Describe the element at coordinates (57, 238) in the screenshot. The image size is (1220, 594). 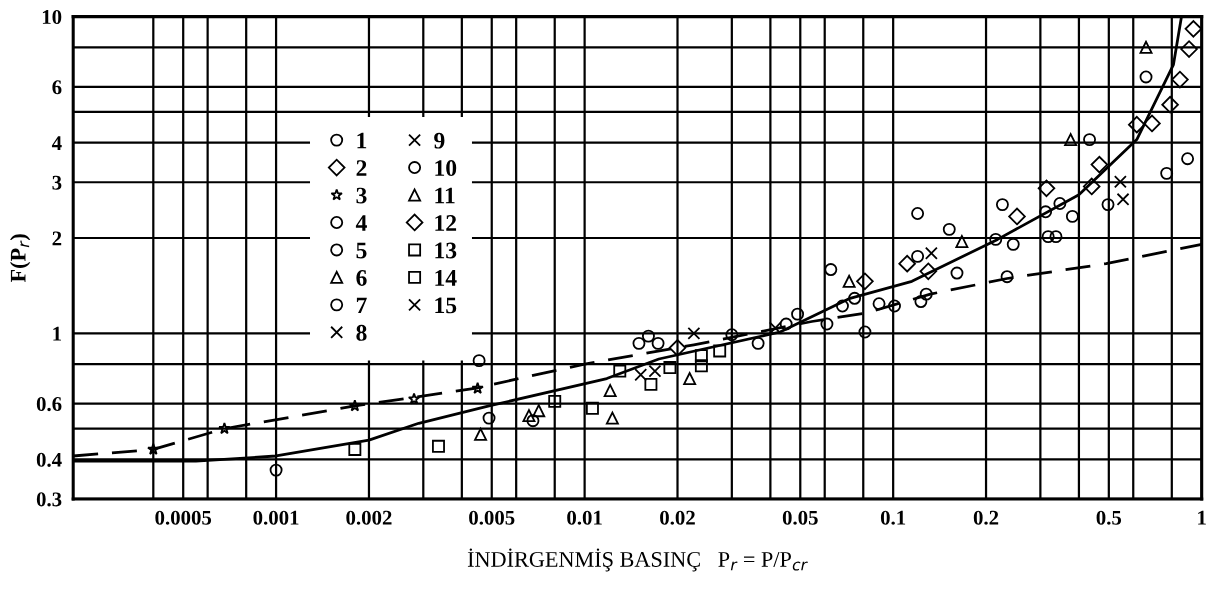
I see `y-tick-label: 2` at that location.